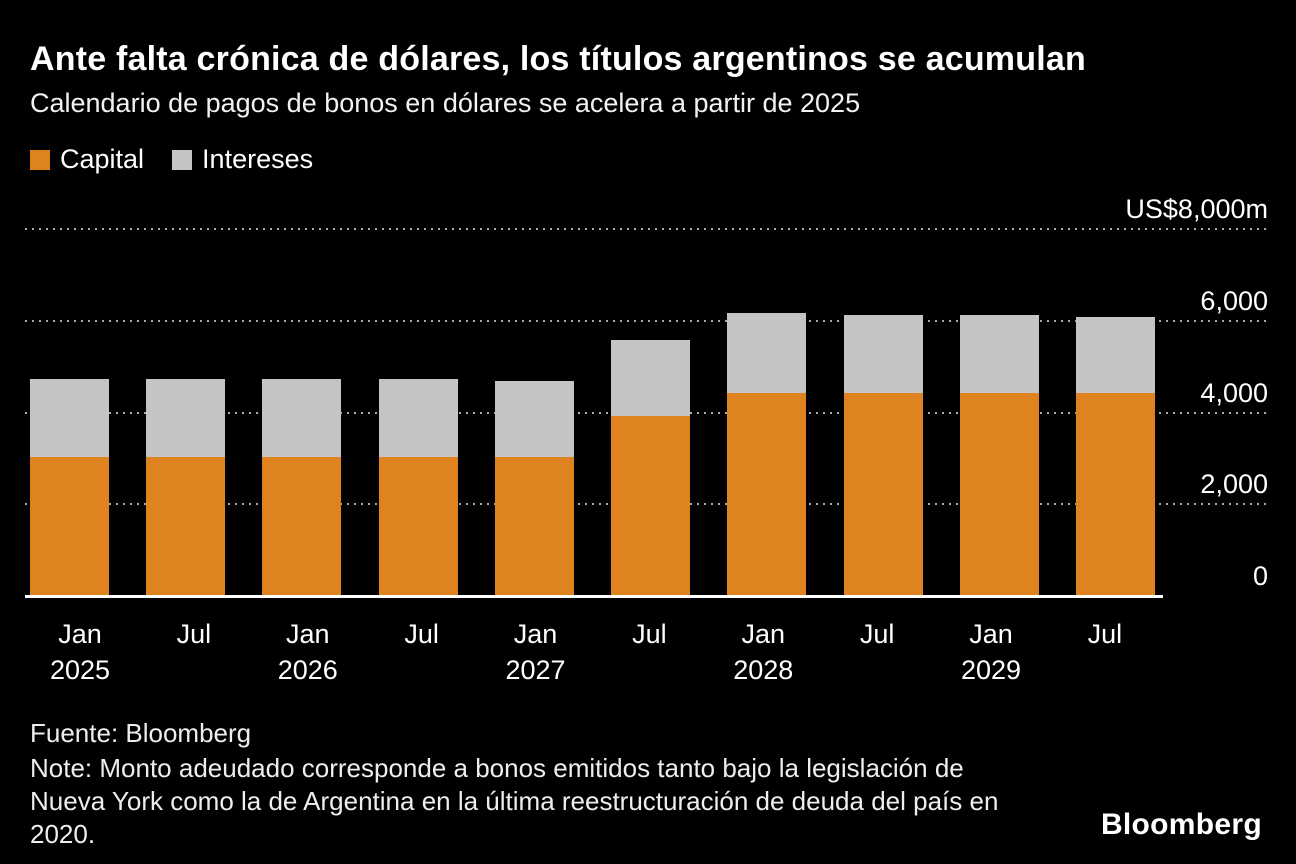 This screenshot has height=864, width=1296. I want to click on x-axis-tick: Jan 2027, so click(536, 652).